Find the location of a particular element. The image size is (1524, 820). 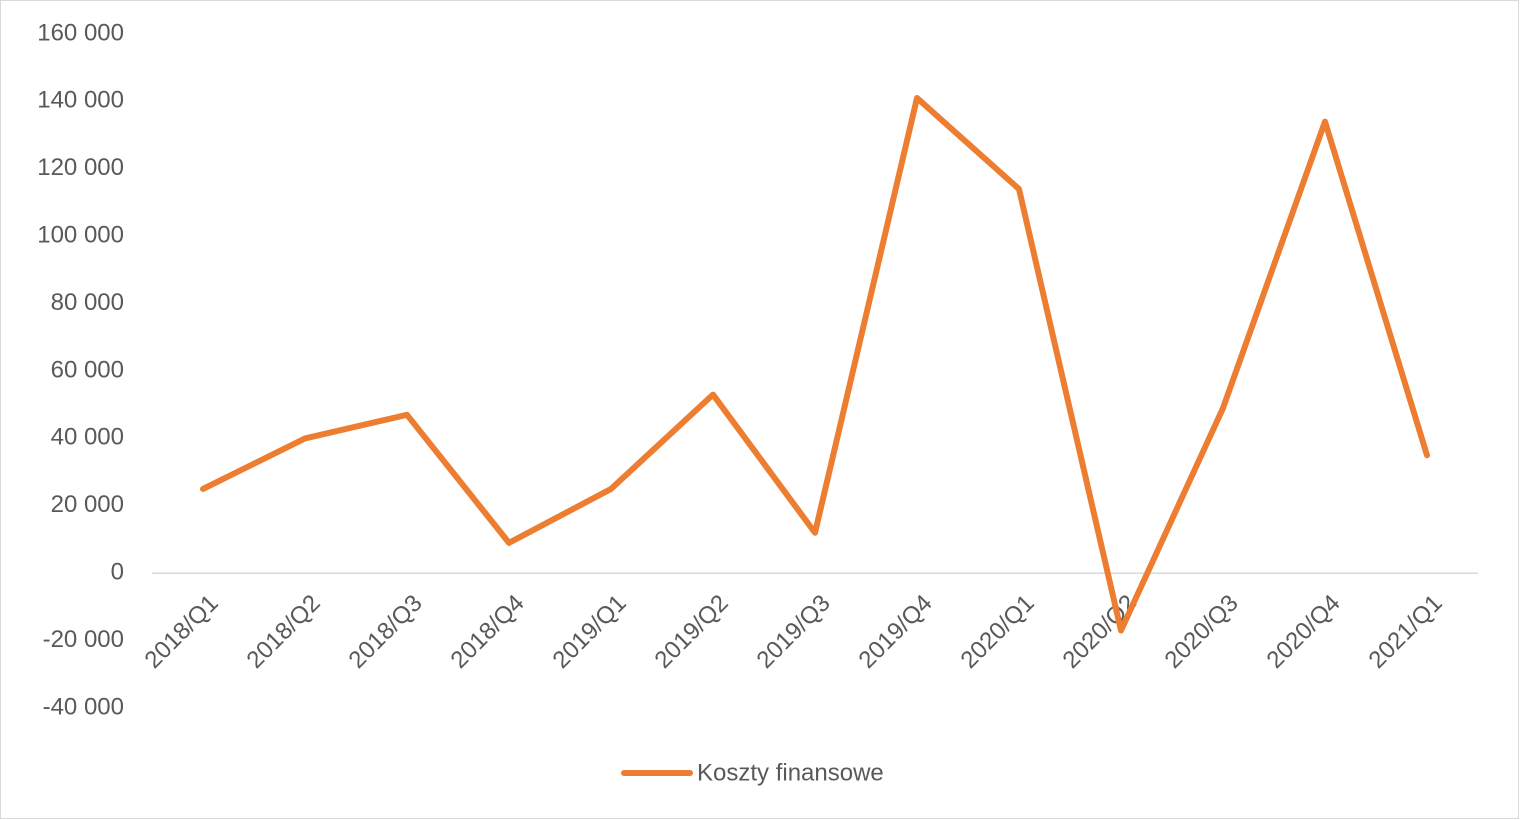

y-tick-label: 80 000 is located at coordinates (87, 302).